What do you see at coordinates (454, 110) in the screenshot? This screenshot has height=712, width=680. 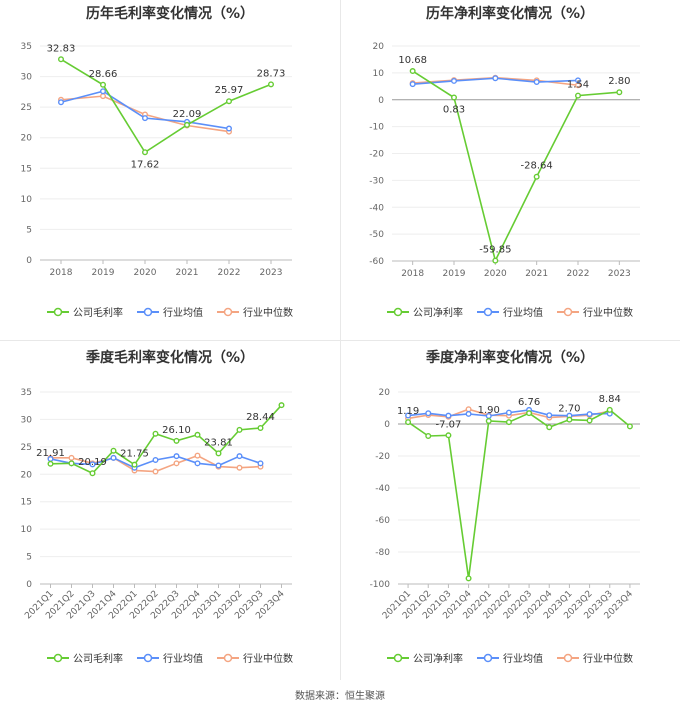 I see `data-label: 0.83` at bounding box center [454, 110].